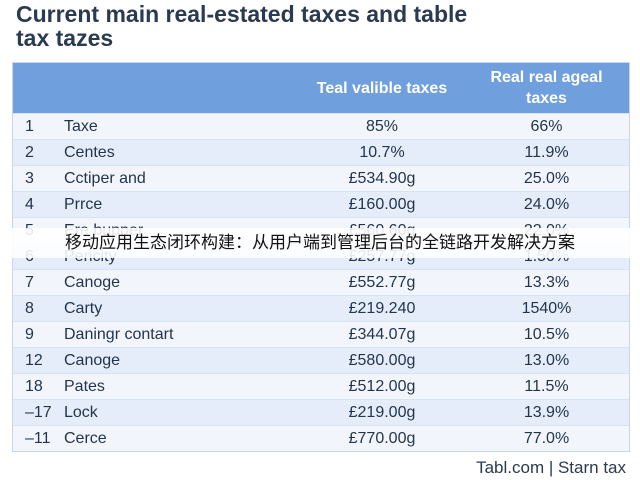  What do you see at coordinates (382, 88) in the screenshot?
I see `header-teal-valible-taxes: Teal valible taxes` at bounding box center [382, 88].